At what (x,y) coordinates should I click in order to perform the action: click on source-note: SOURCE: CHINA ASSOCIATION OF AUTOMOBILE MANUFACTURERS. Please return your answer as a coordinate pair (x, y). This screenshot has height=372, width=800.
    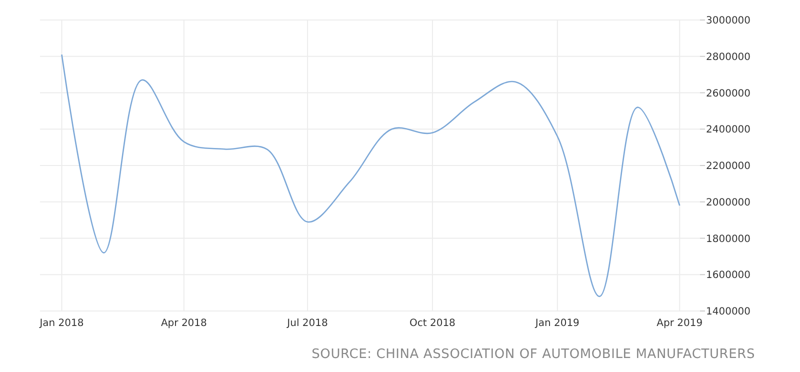
    Looking at the image, I should click on (533, 354).